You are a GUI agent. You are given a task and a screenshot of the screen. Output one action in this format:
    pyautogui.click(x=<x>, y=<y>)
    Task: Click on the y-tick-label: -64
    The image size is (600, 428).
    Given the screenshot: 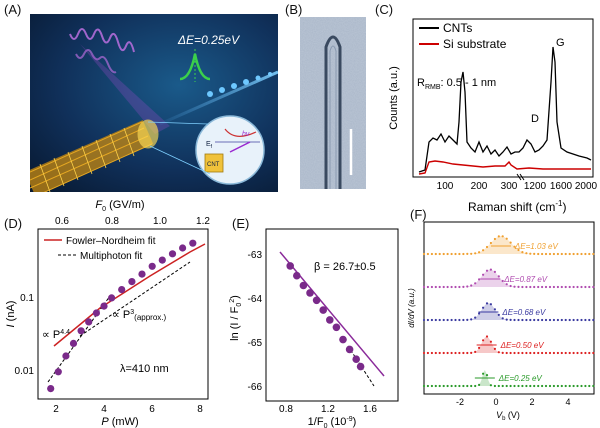 What is the action you would take?
    pyautogui.click(x=255, y=299)
    